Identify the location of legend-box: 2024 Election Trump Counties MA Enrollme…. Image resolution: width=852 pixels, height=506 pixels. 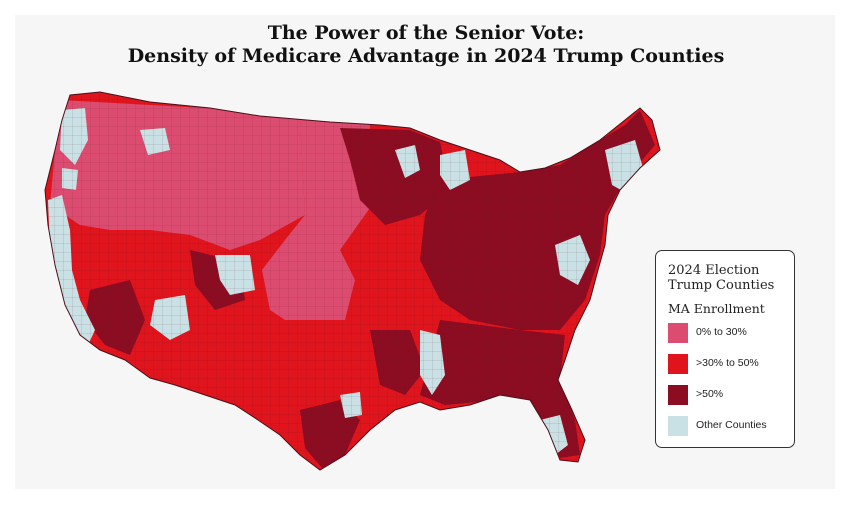
(725, 349).